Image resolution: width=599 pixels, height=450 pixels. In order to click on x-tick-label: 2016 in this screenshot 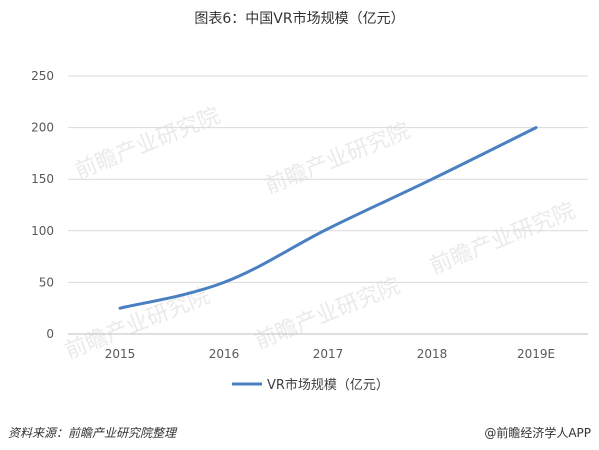, I will do `click(224, 354)`.